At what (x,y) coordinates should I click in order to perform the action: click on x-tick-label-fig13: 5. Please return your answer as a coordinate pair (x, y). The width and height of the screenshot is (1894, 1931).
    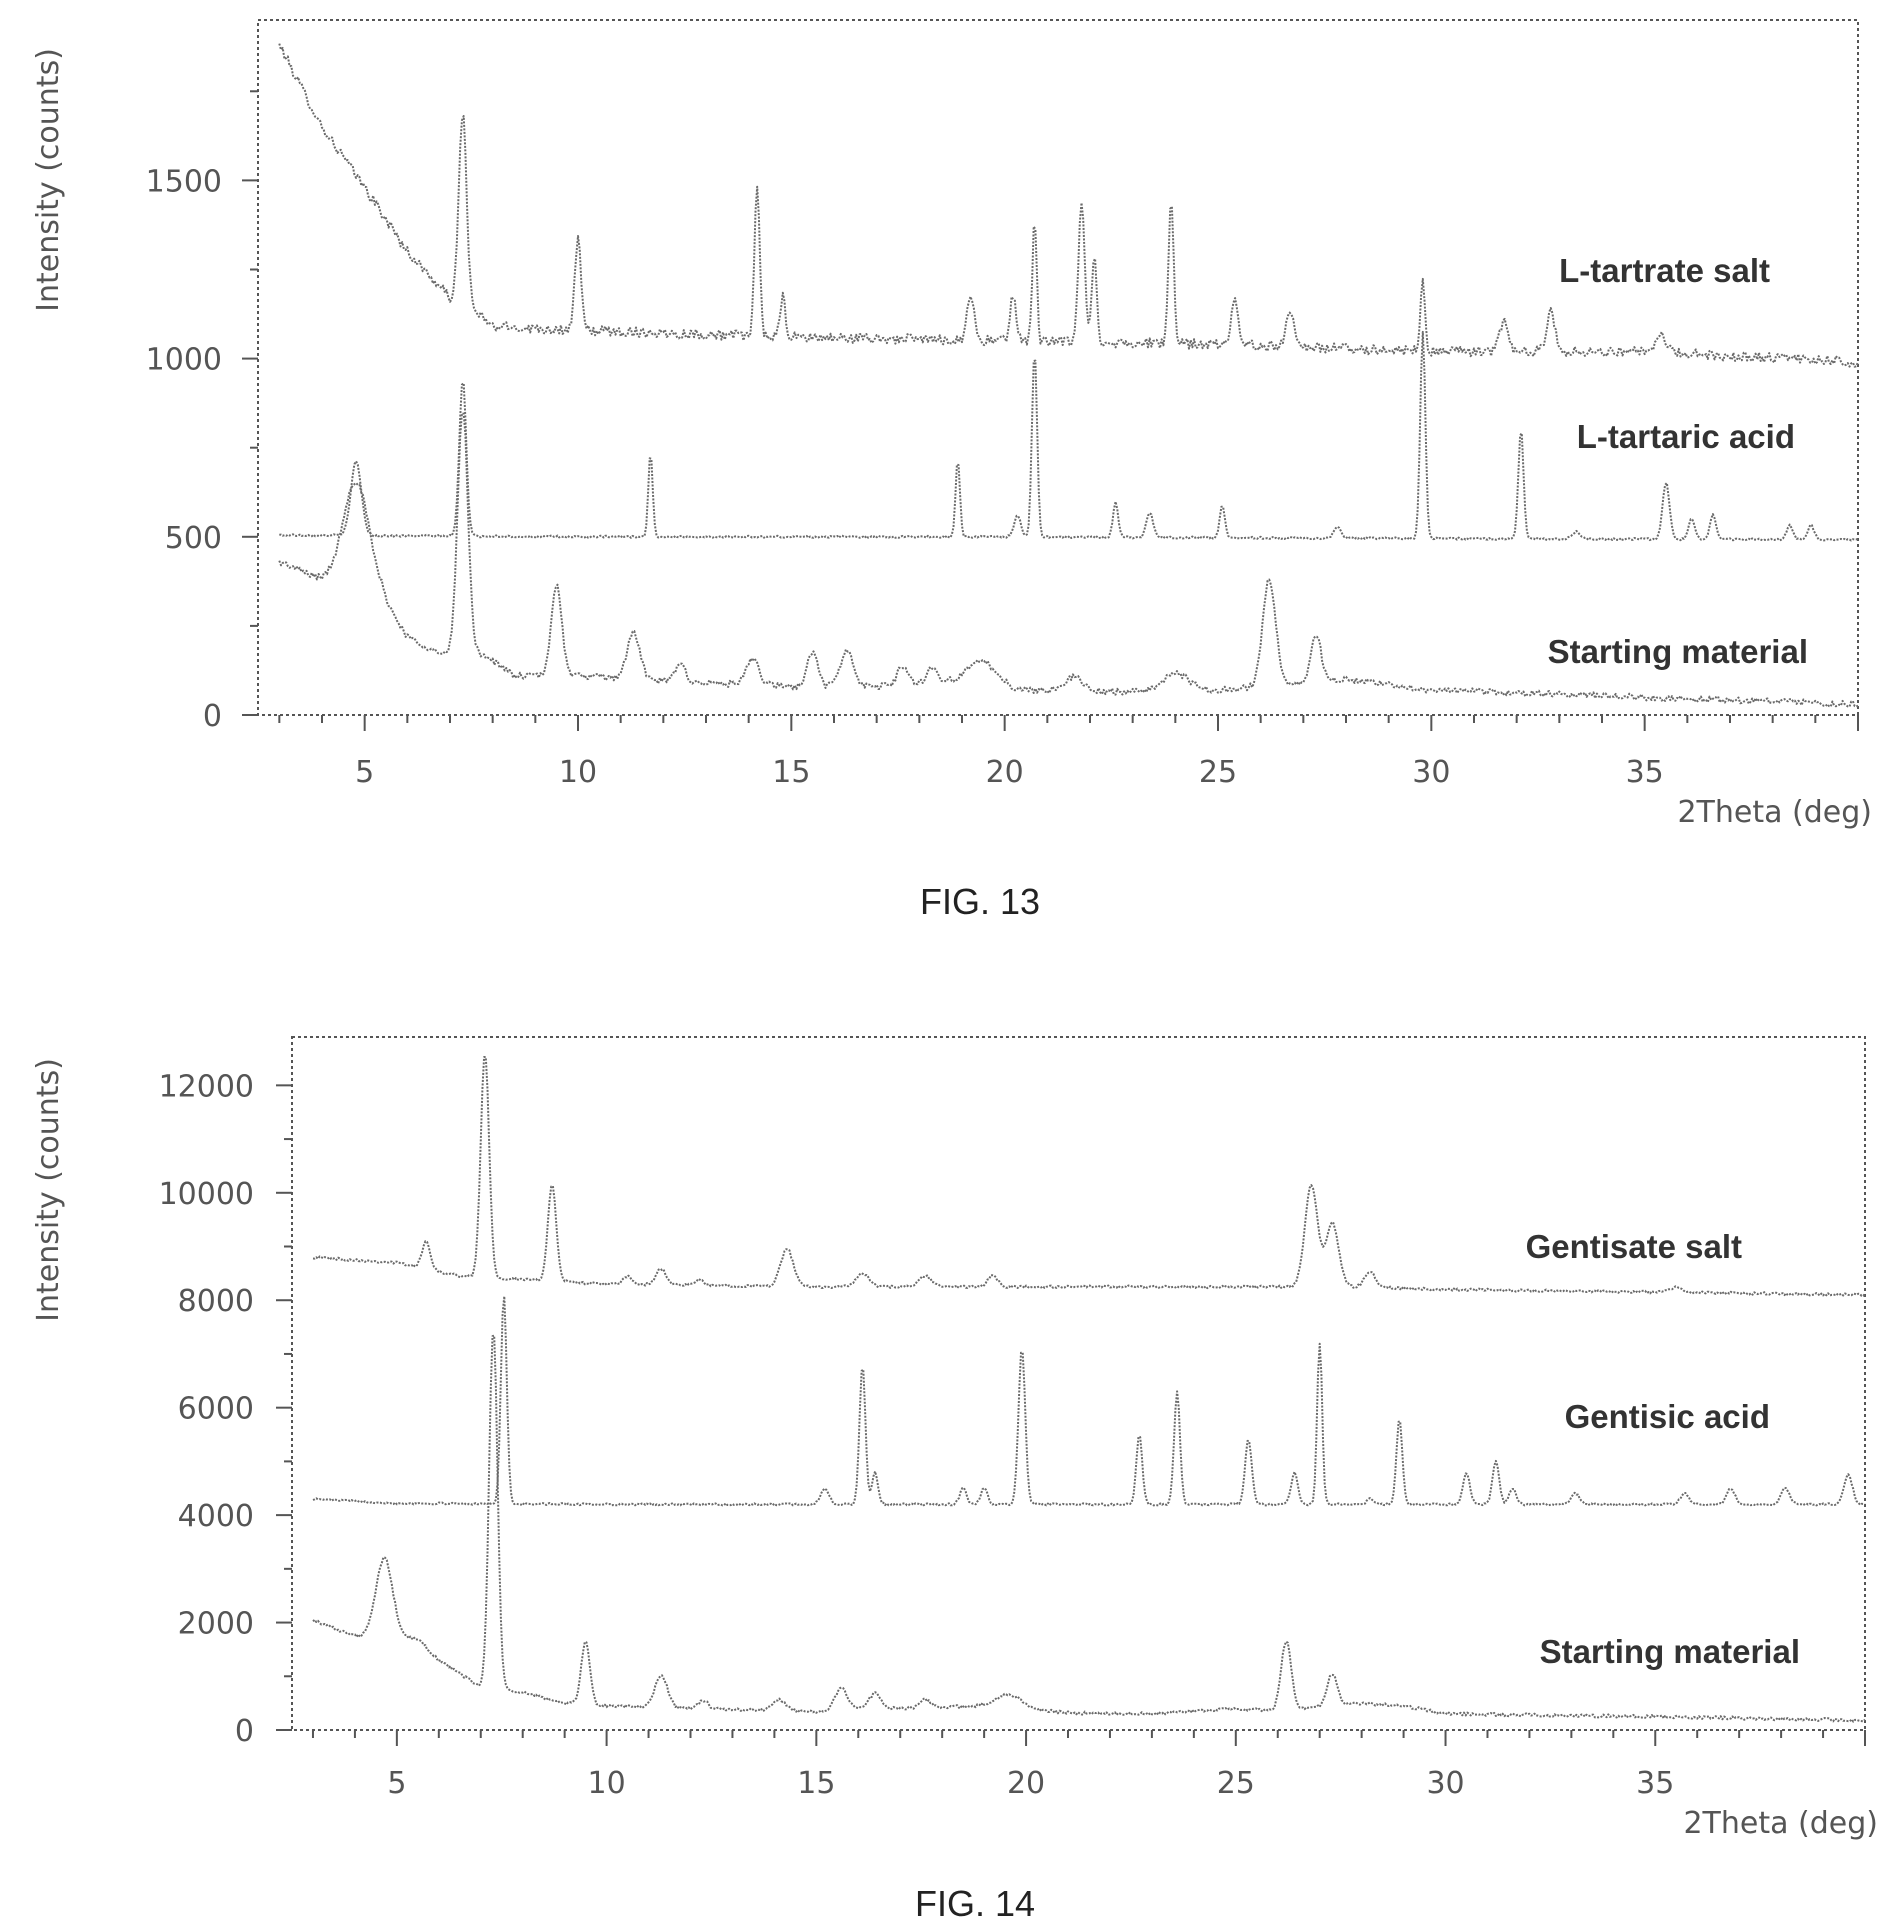
    Looking at the image, I should click on (364, 772).